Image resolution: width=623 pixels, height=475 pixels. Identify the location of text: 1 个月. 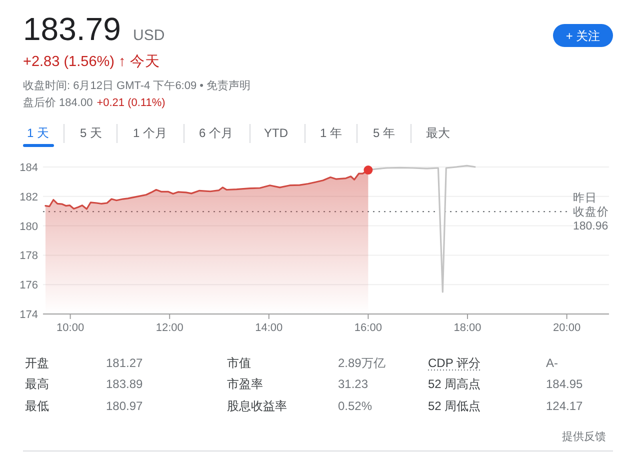
(150, 133).